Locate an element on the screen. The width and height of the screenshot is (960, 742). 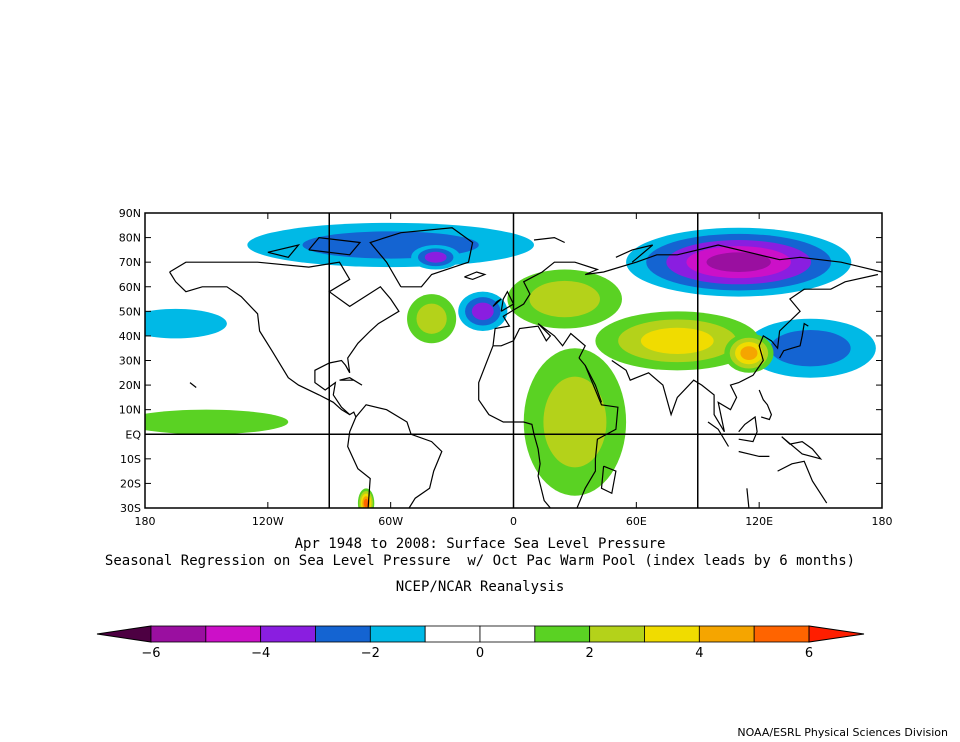
colorbar-tick-label: 0 is located at coordinates (480, 653).